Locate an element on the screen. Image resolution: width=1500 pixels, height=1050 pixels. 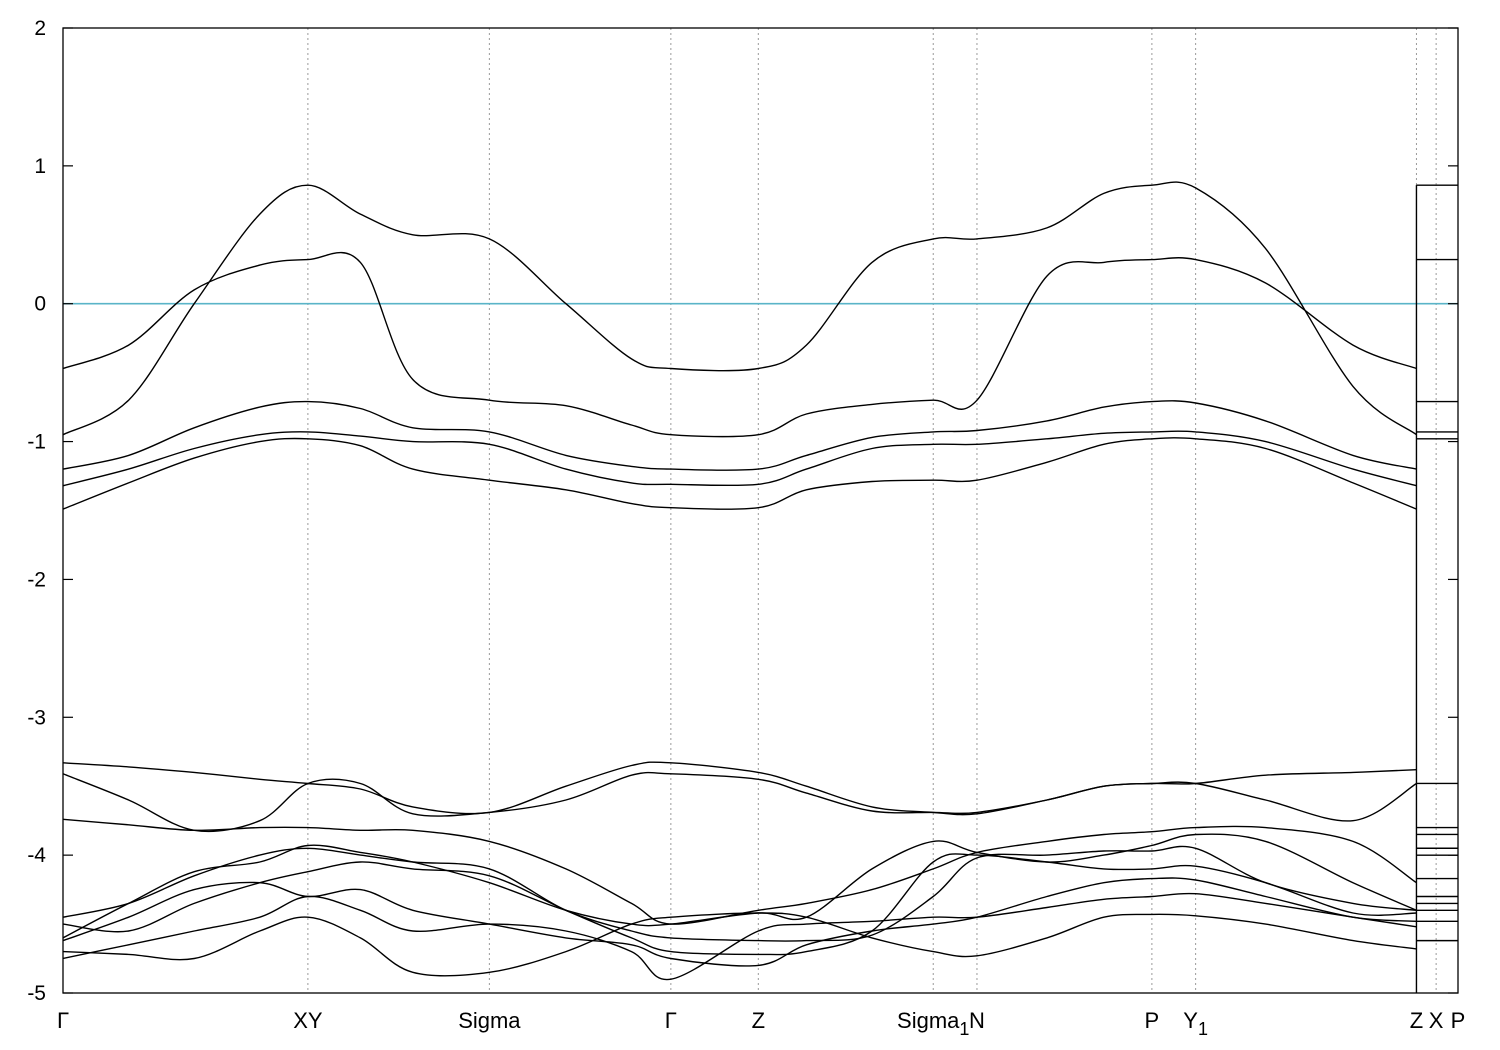
x-tick-label: Sigma is located at coordinates (489, 1020).